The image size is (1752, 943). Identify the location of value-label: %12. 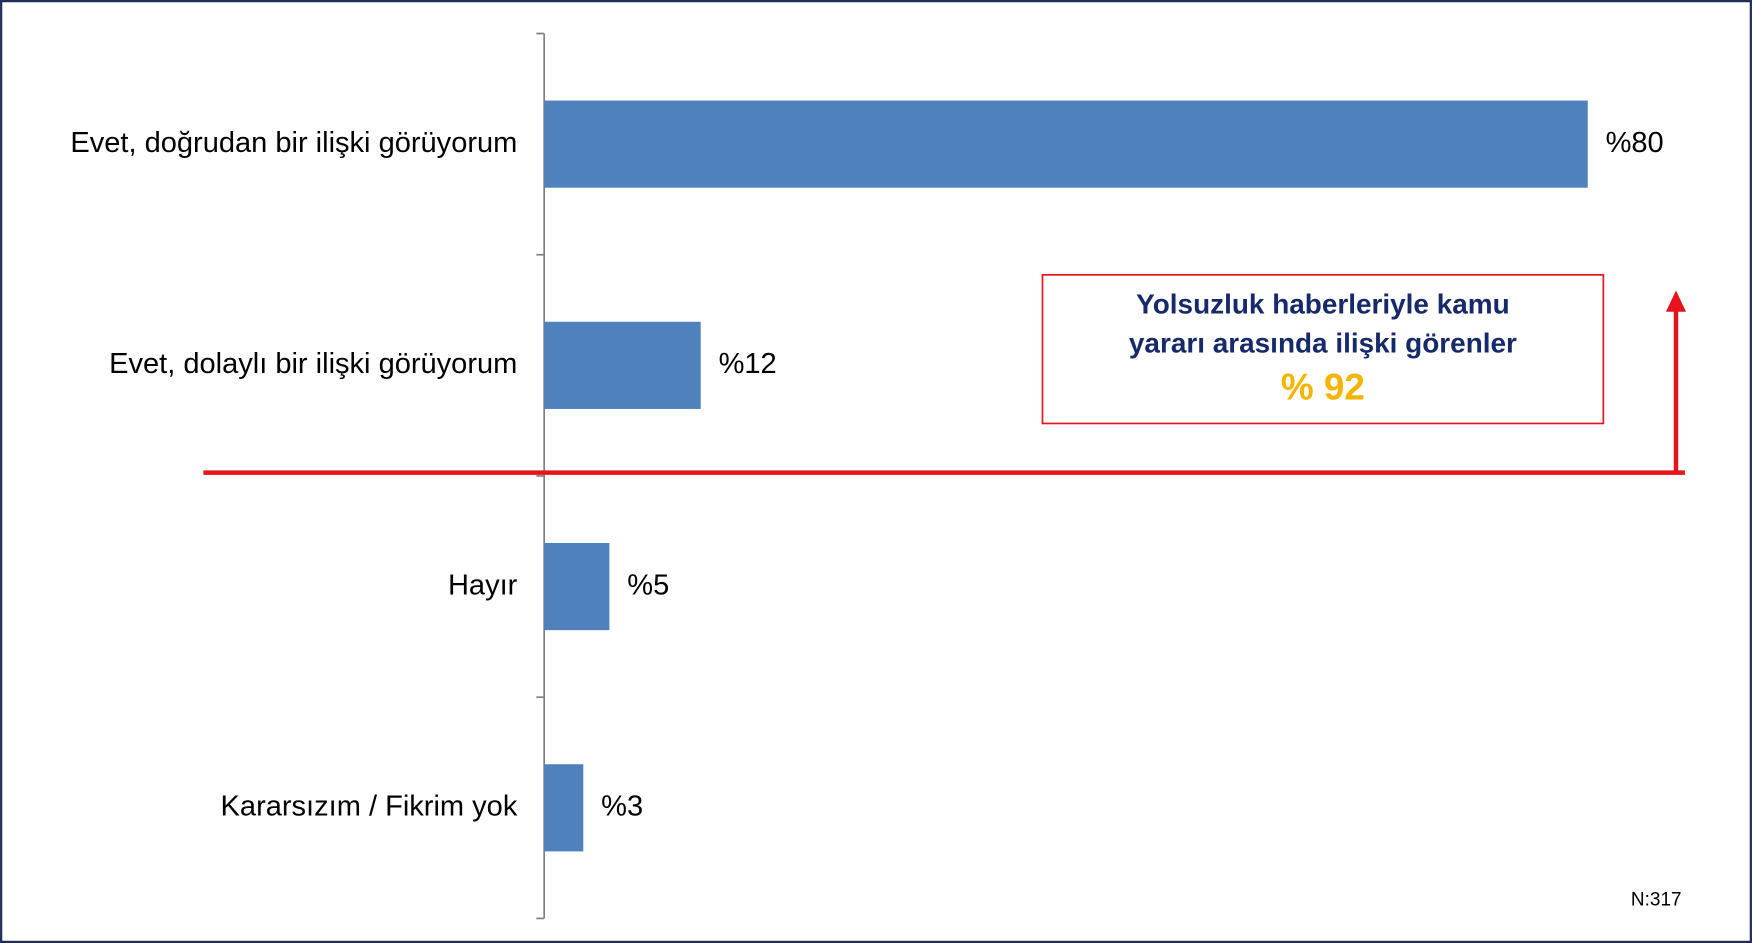
(748, 364).